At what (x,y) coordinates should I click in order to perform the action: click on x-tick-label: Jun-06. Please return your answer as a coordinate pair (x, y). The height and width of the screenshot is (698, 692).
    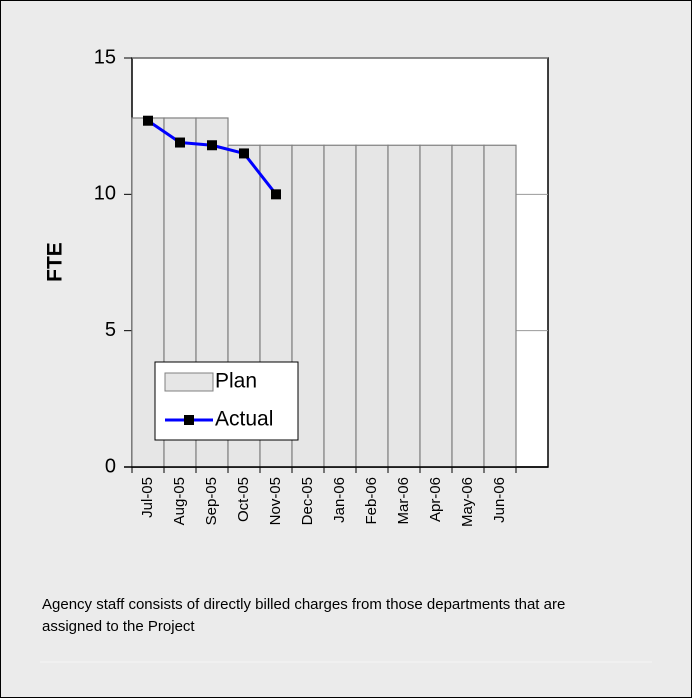
    Looking at the image, I should click on (499, 500).